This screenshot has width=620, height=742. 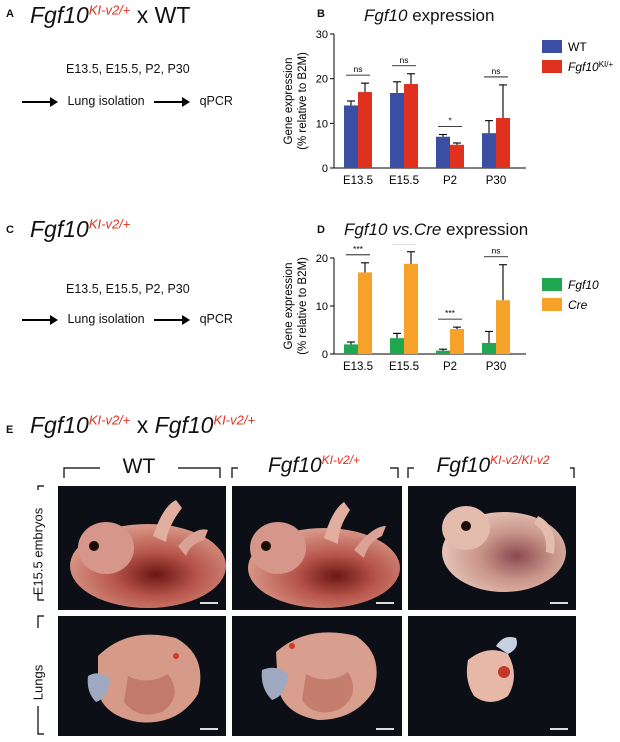 I want to click on chart-d-title-italic: Fgf10 vs.Cre, so click(x=393, y=229).